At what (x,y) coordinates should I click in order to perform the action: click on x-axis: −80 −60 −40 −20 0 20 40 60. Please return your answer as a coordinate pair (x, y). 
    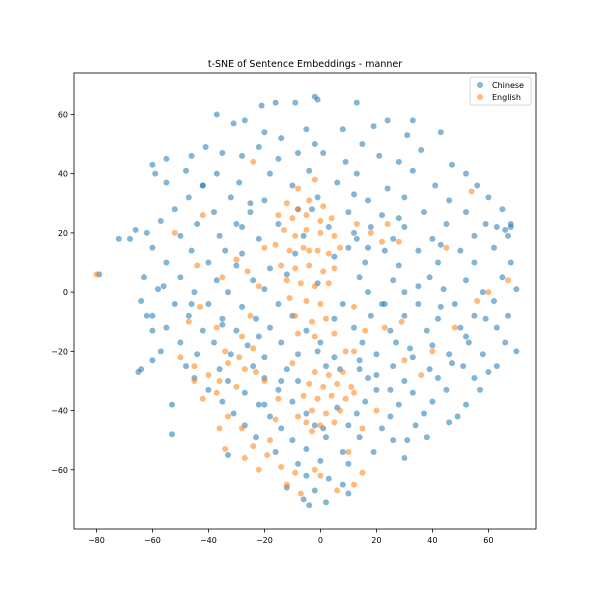
    Looking at the image, I should click on (290, 537).